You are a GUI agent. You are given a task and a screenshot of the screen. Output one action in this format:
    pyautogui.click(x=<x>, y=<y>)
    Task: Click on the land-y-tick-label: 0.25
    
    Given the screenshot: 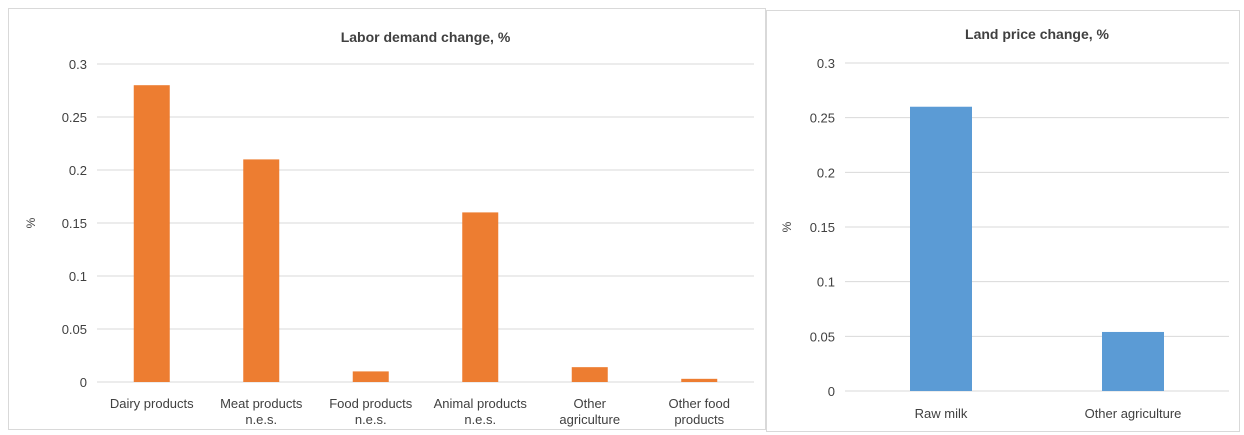 What is the action you would take?
    pyautogui.click(x=822, y=118)
    